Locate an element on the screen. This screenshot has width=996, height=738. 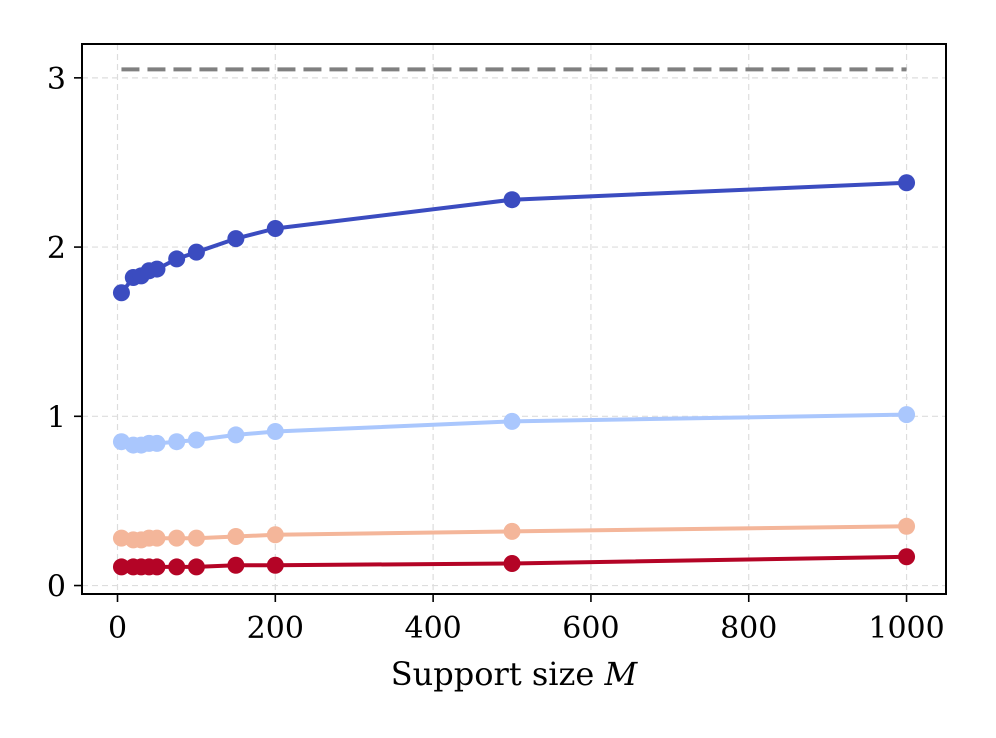
x-tick-label: 200 is located at coordinates (275, 628).